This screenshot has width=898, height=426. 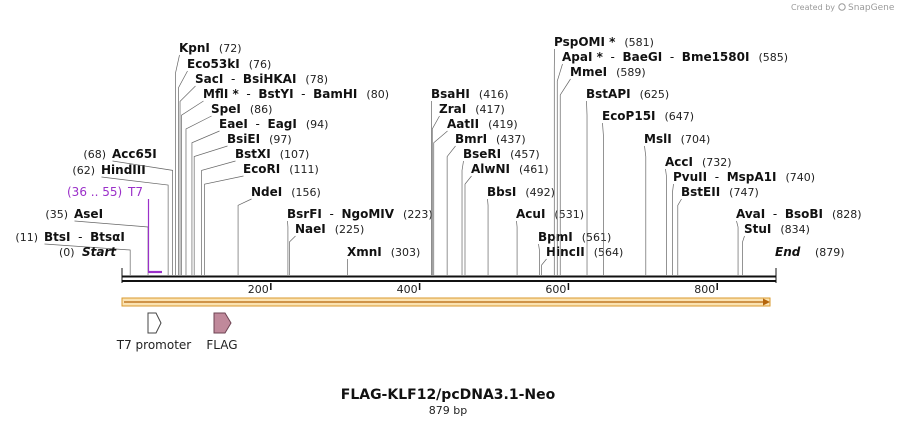 What do you see at coordinates (776, 248) in the screenshot?
I see `site-stui: StuI (834)` at bounding box center [776, 248].